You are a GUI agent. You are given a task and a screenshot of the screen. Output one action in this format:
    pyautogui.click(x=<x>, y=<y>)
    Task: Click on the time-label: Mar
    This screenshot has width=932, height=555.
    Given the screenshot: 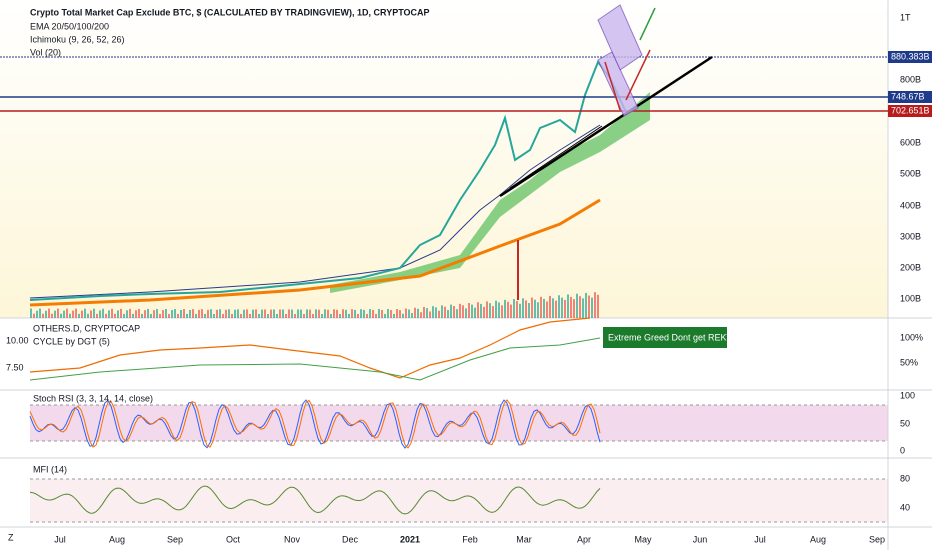 What is the action you would take?
    pyautogui.click(x=524, y=539)
    